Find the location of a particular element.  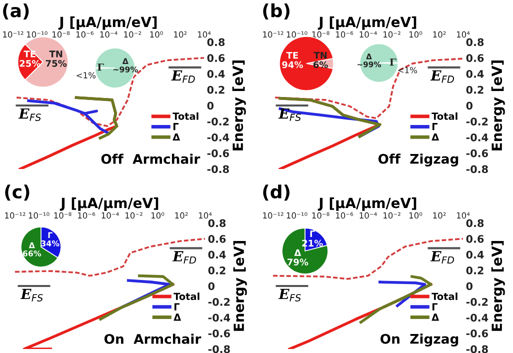

data-label: 6% is located at coordinates (320, 64).